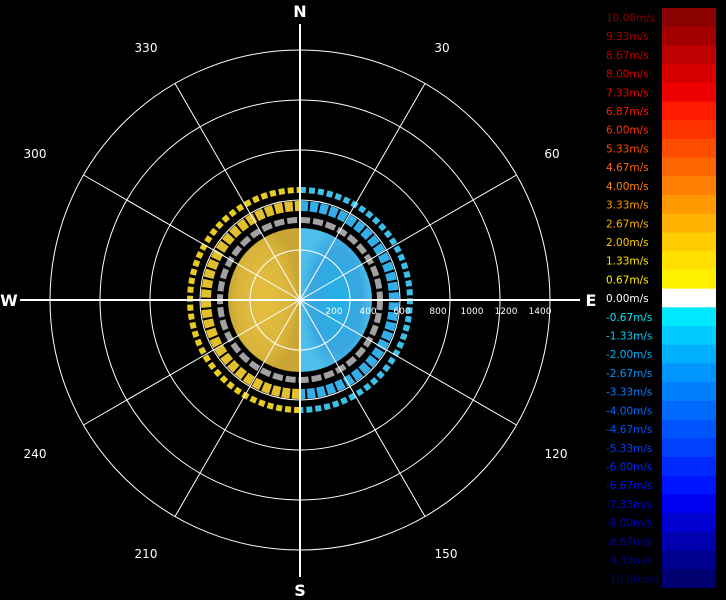 The image size is (726, 600). What do you see at coordinates (661, 504) in the screenshot?
I see `legend-entry: -7.33m/s` at bounding box center [661, 504].